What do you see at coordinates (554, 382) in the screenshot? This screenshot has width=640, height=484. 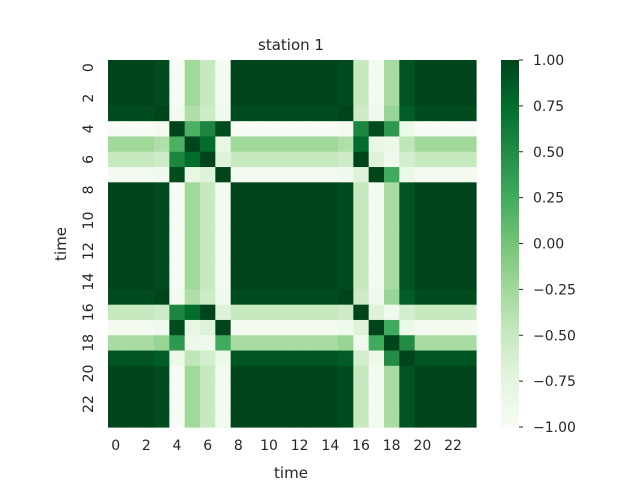 I see `colorbar-tick-label: −0.75` at bounding box center [554, 382].